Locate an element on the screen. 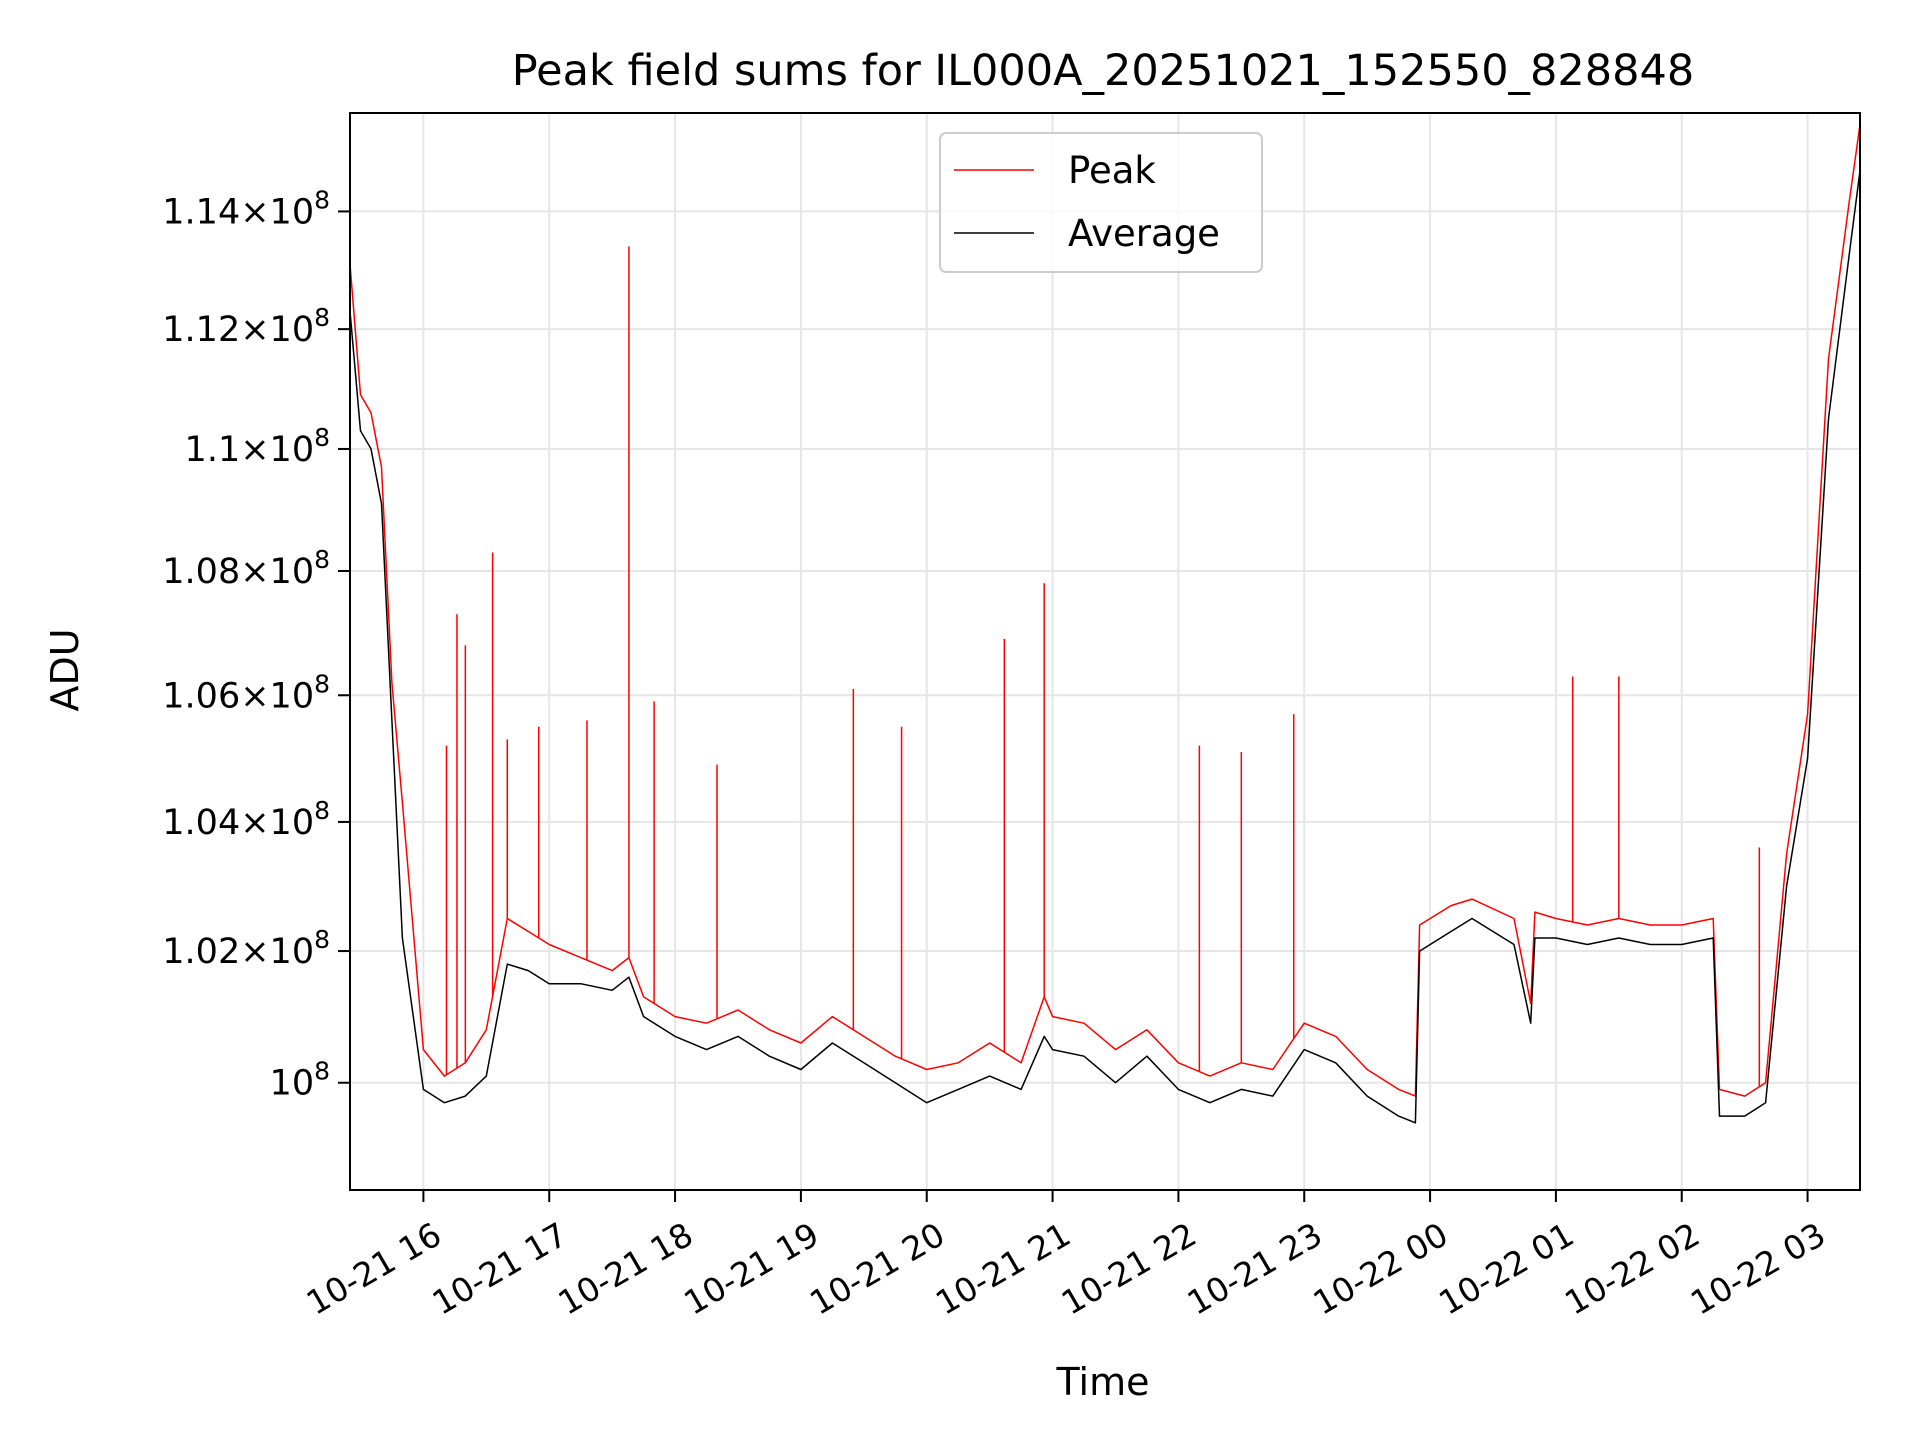  legend: Peak Average is located at coordinates (1101, 202).